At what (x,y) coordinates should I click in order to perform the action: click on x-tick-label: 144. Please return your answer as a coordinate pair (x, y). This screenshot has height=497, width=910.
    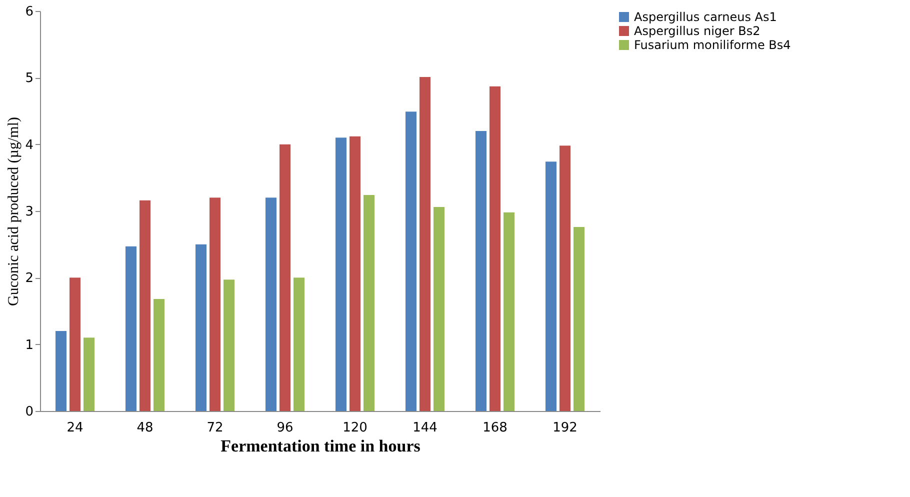
    Looking at the image, I should click on (425, 428).